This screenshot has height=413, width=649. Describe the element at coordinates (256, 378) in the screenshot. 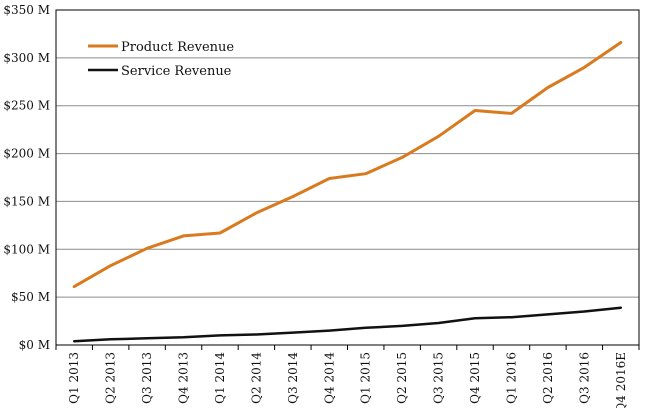

I see `x-tick-label: Q2 2014` at that location.